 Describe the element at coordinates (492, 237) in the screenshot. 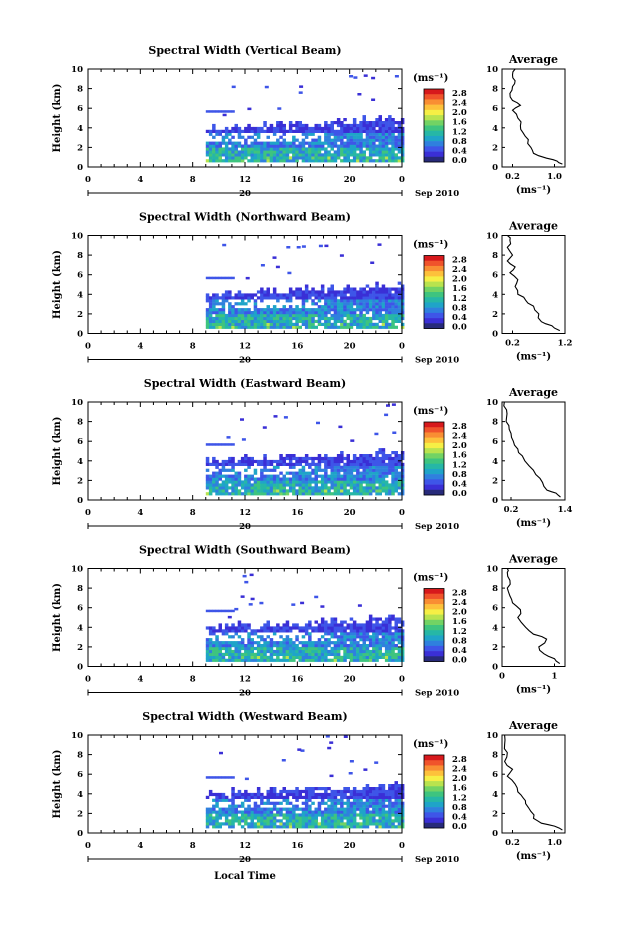

I see `avg-y-tick-label: 10` at that location.